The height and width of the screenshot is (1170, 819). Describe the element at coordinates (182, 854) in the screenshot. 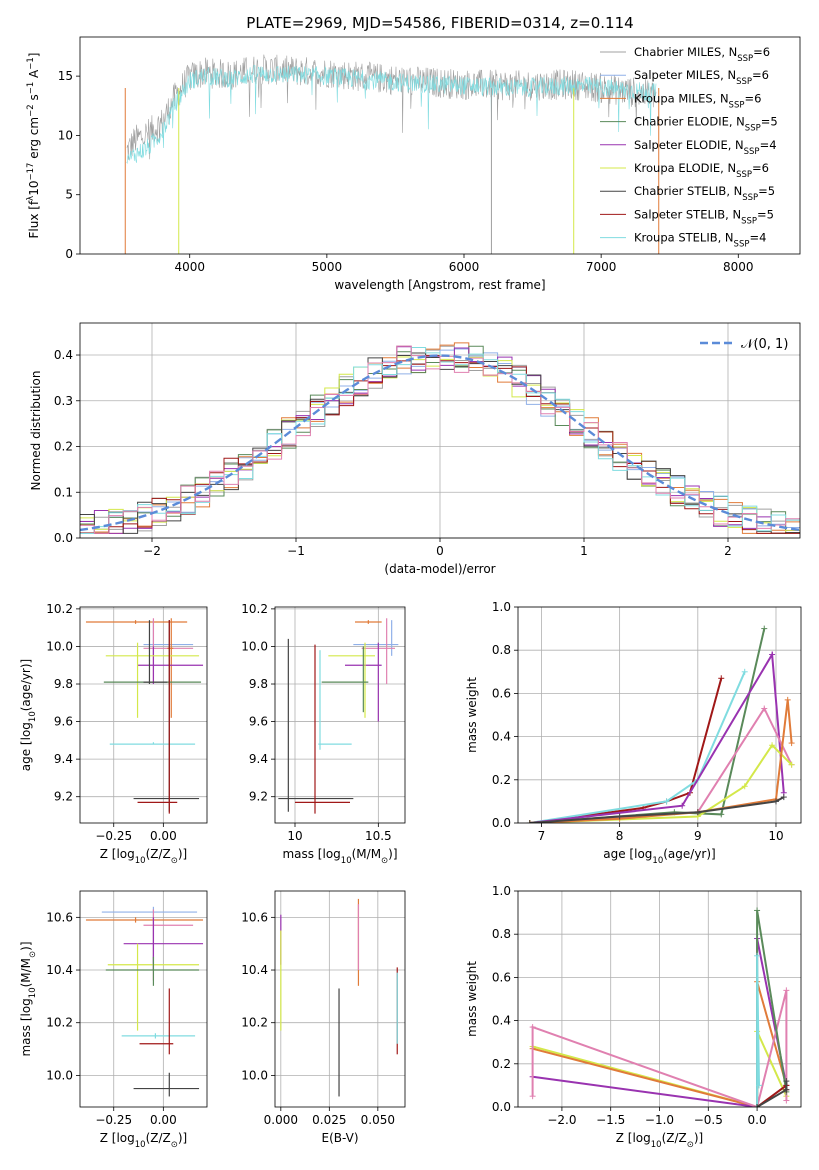

I see `age-metallicity-xlabel-part: )]` at that location.